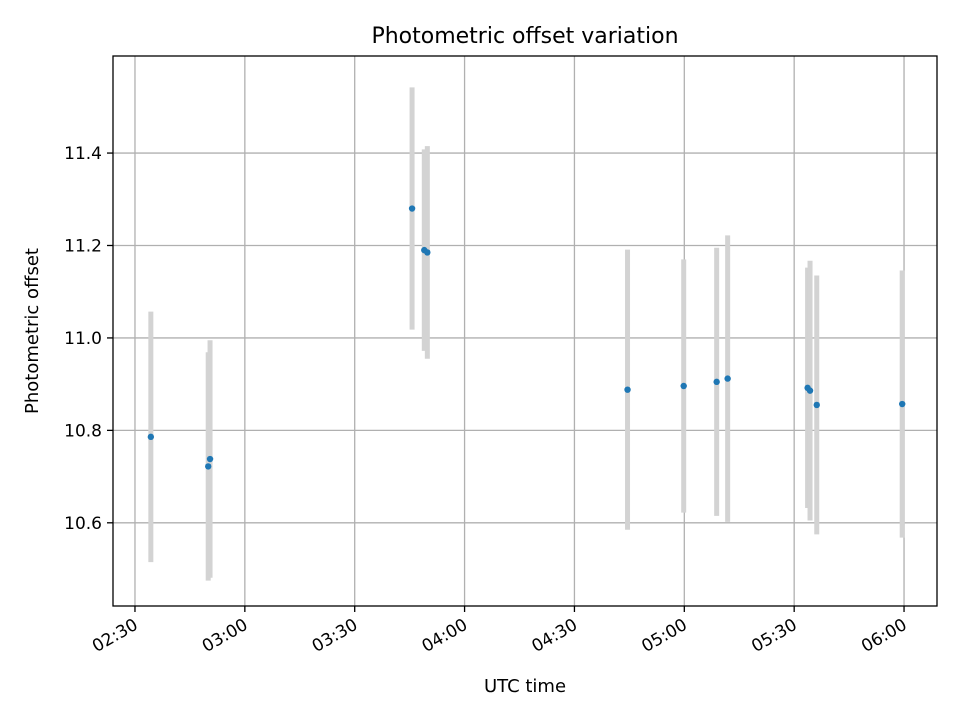 The height and width of the screenshot is (720, 960). Describe the element at coordinates (32, 331) in the screenshot. I see `y-axis-label: Photometric offset` at that location.